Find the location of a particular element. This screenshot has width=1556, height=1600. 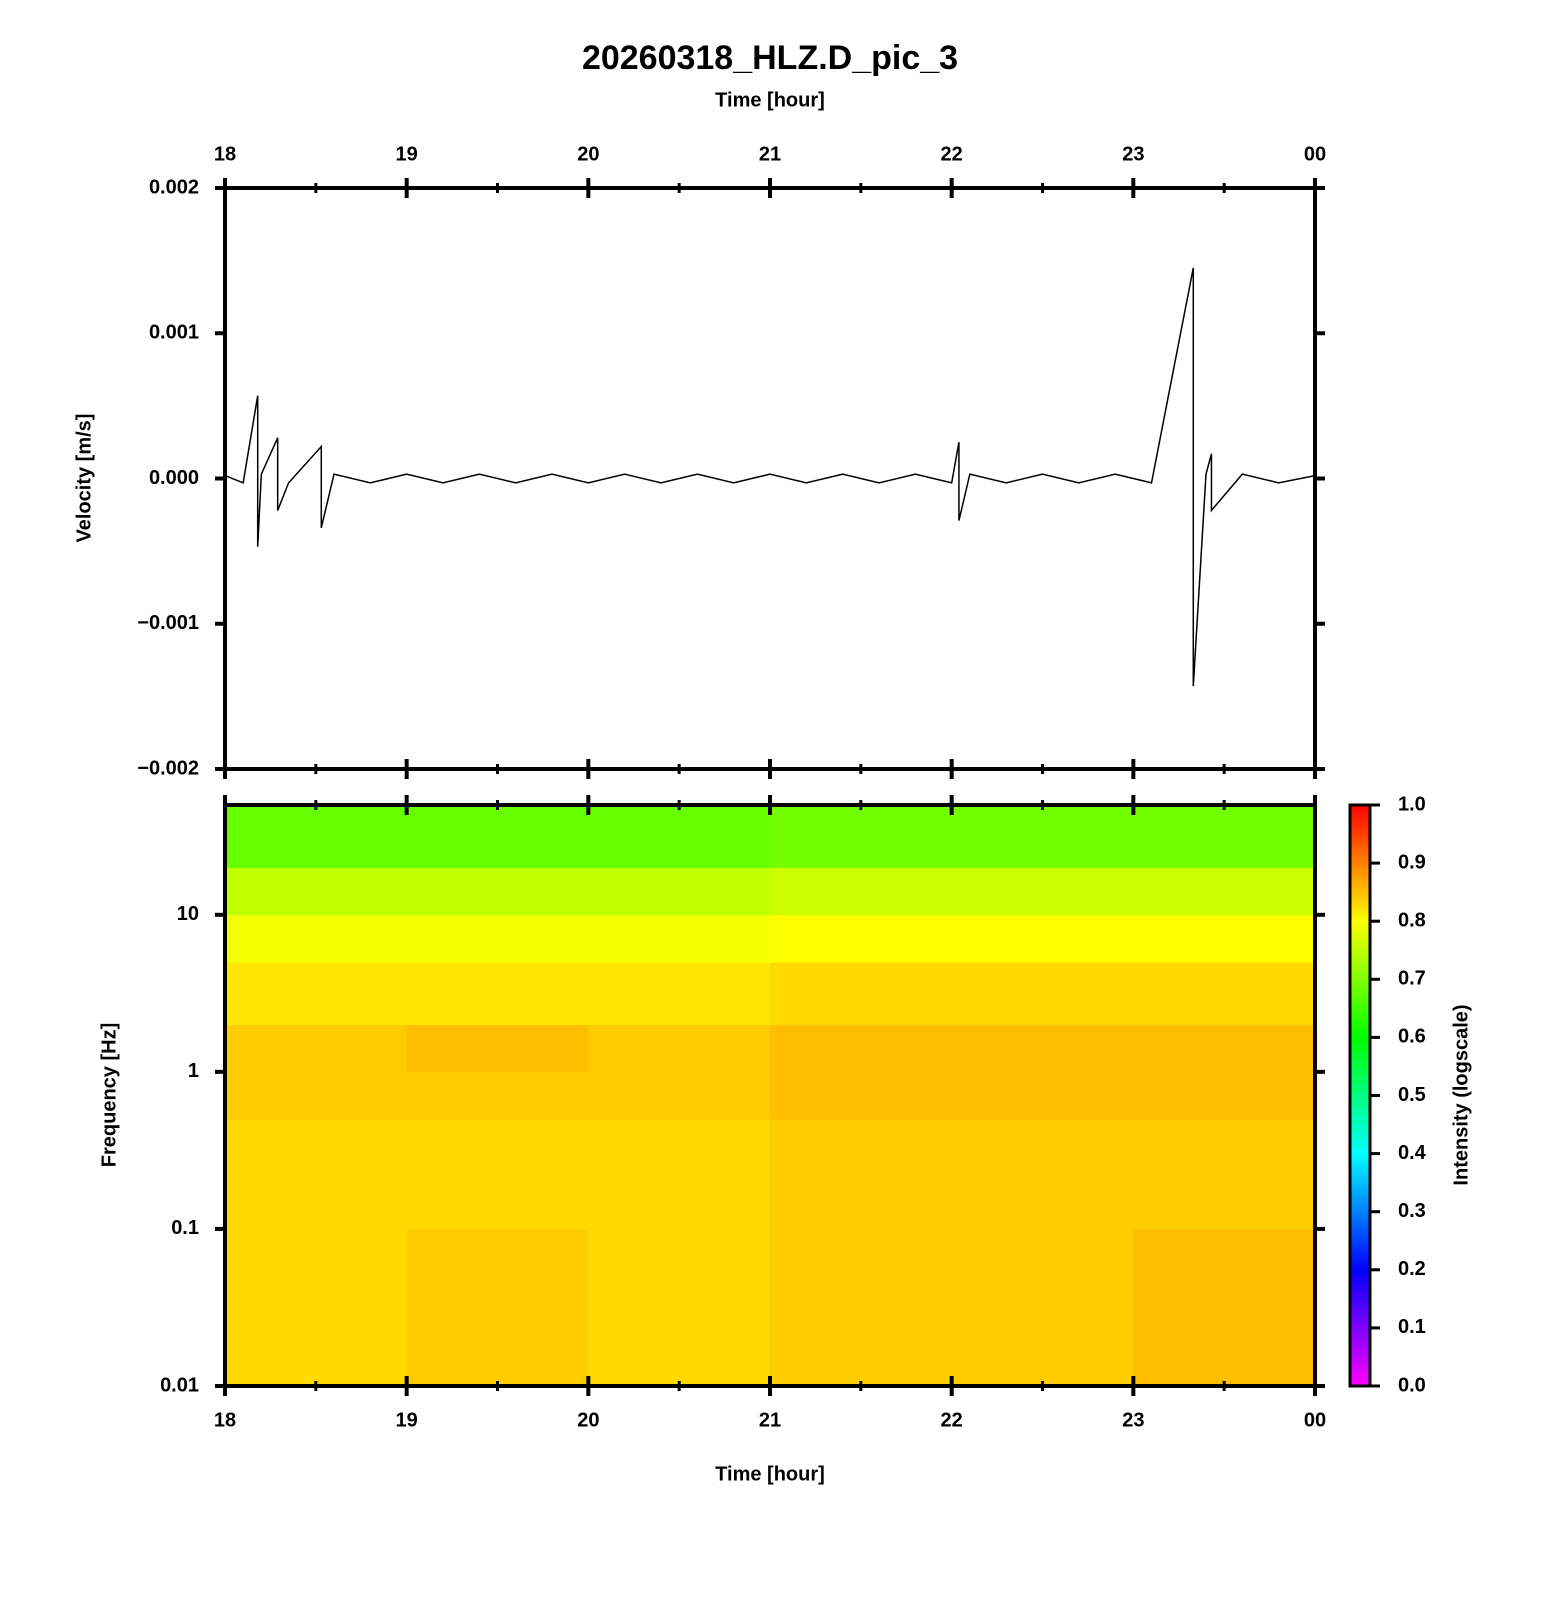

colorbar-tick-label: 0.7 is located at coordinates (1412, 979).